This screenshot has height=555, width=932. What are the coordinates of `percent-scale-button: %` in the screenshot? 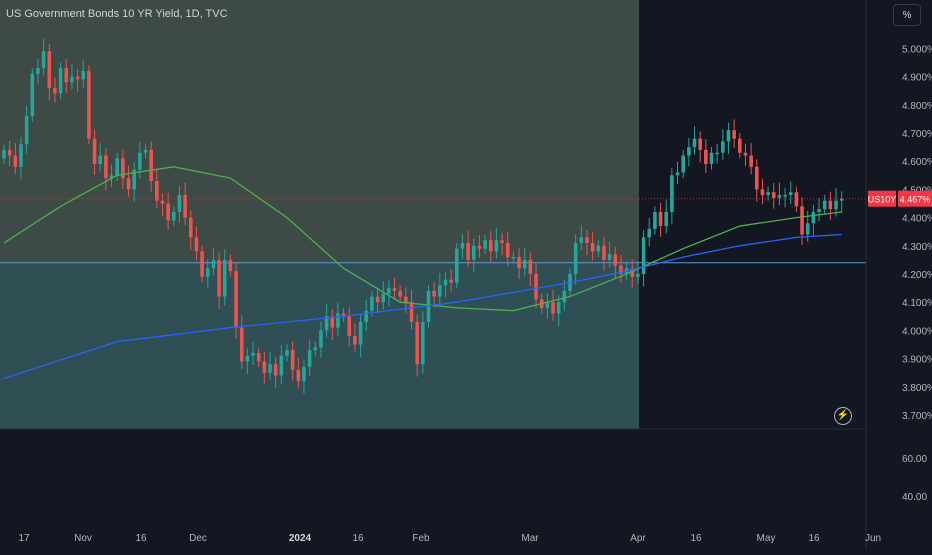 It's located at (907, 15).